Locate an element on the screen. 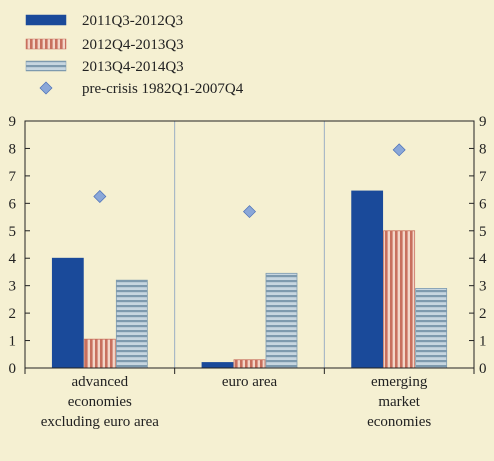  x-category-label: euro area is located at coordinates (250, 382).